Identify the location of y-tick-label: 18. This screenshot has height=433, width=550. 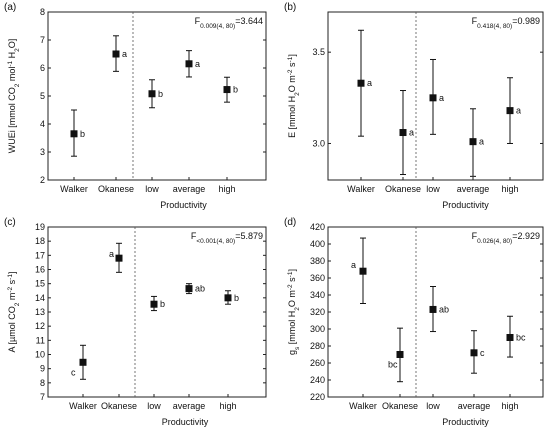
(40, 241).